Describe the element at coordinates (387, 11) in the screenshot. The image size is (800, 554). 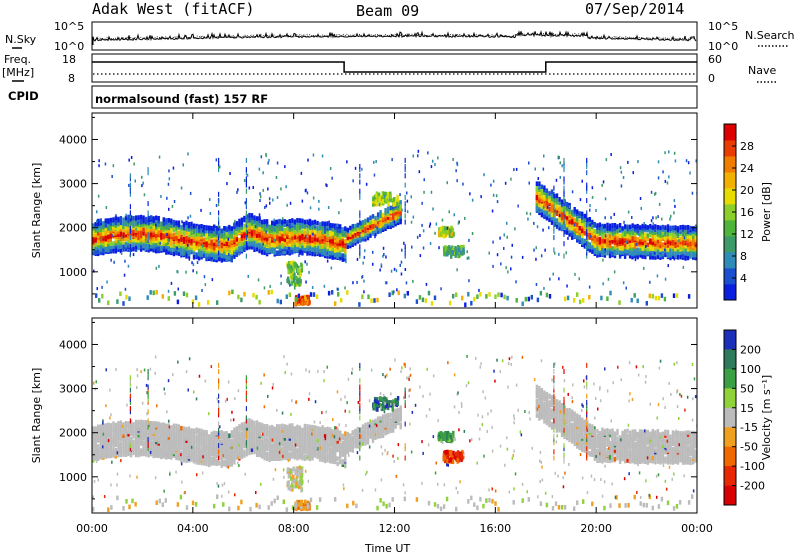
I see `beam-title: Beam 09` at that location.